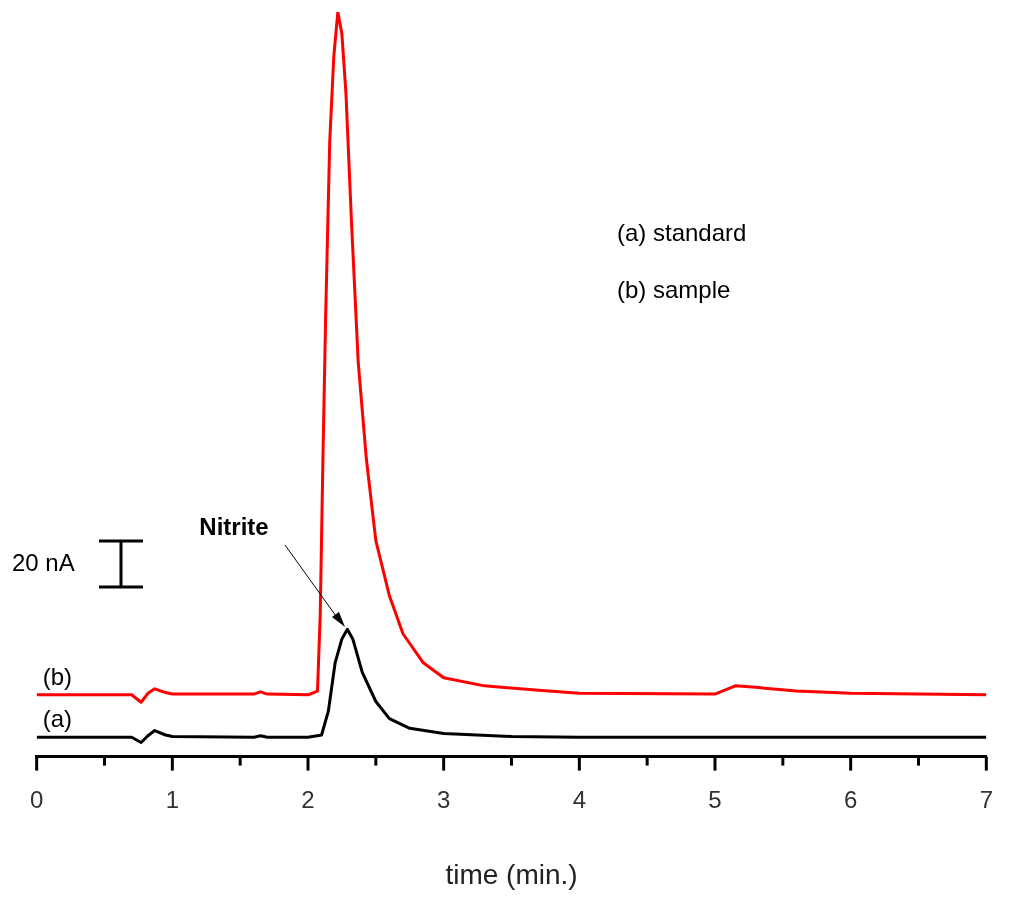 The height and width of the screenshot is (907, 1023). Describe the element at coordinates (850, 799) in the screenshot. I see `x-tick-label: 6` at that location.